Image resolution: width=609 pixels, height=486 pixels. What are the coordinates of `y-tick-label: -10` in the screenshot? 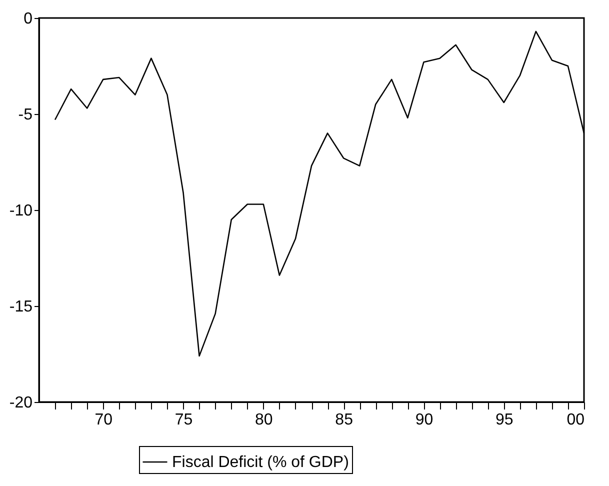 It's located at (21, 211).